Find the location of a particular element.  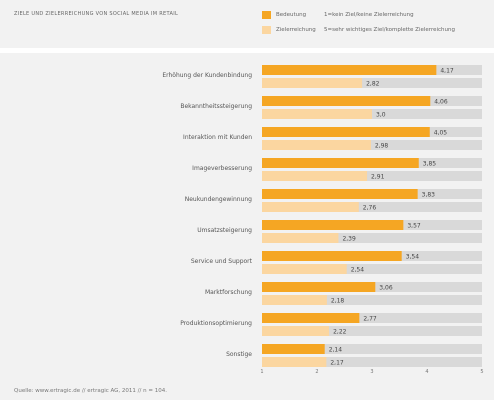

x-tick-label: 4 is located at coordinates (426, 372).